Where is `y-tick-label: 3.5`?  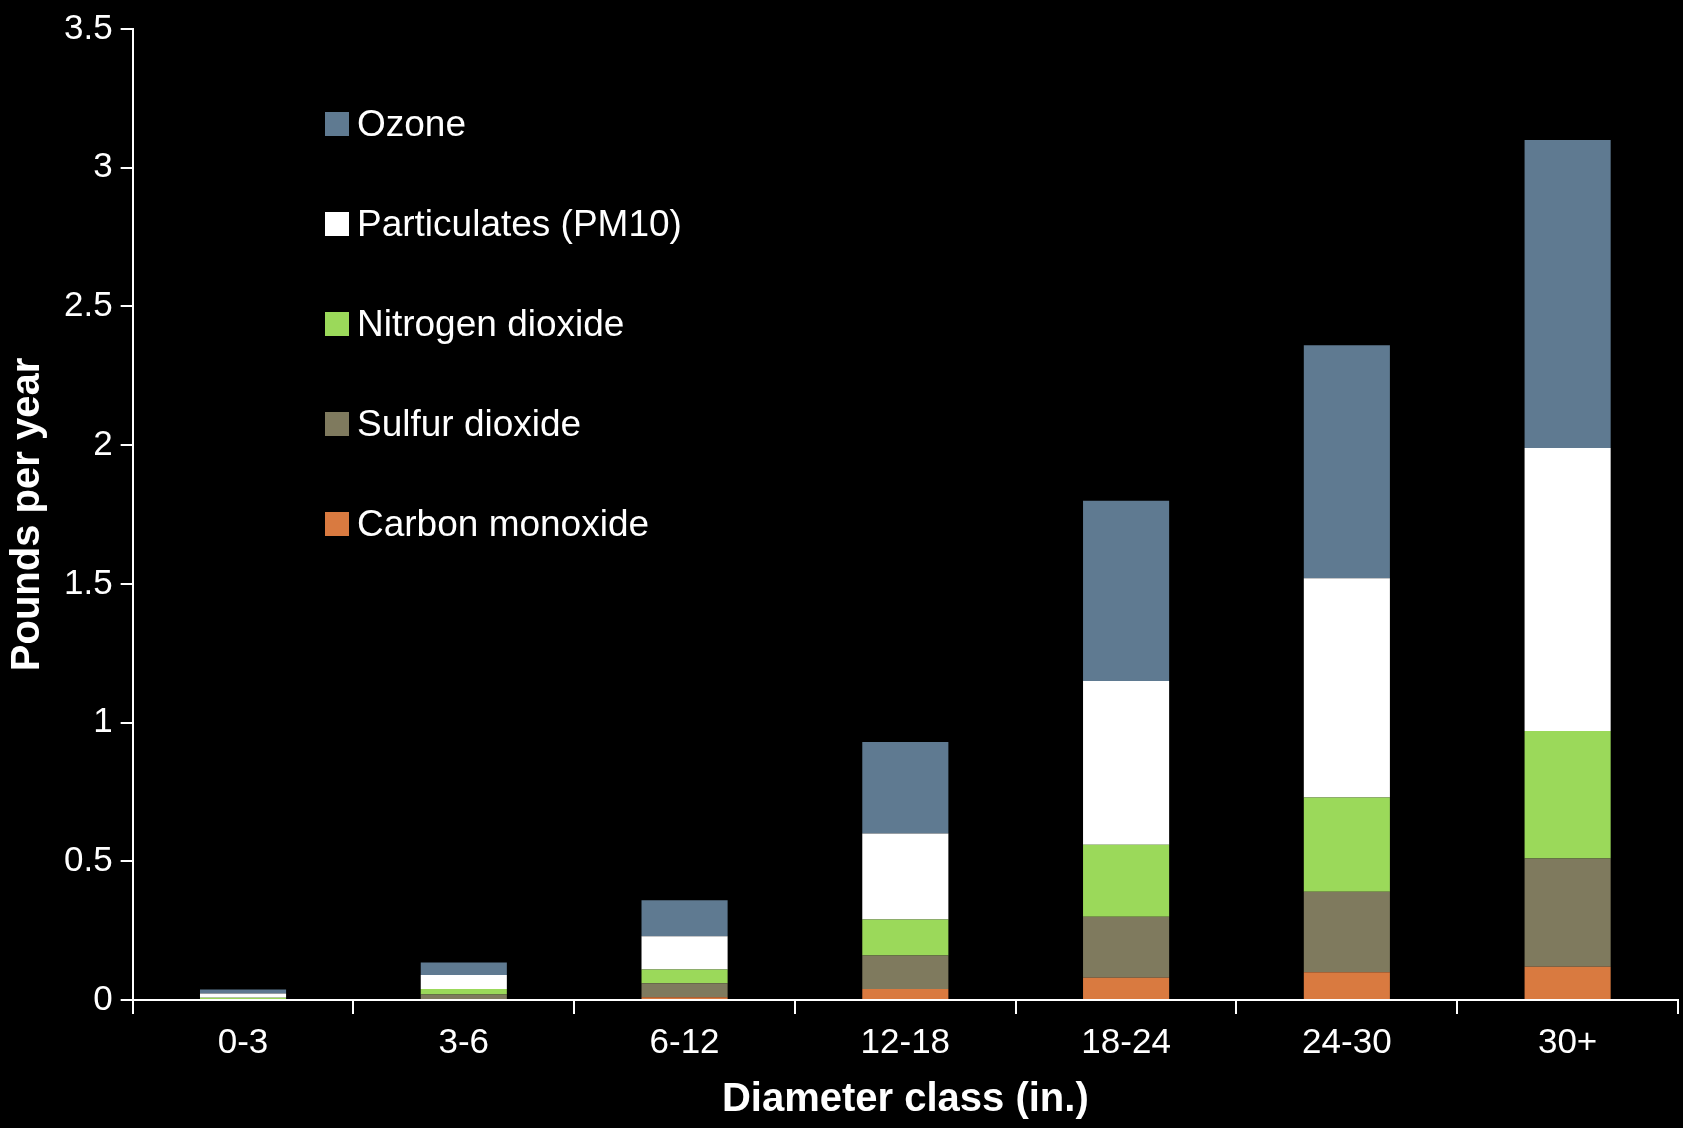
y-tick-label: 3.5 is located at coordinates (88, 26).